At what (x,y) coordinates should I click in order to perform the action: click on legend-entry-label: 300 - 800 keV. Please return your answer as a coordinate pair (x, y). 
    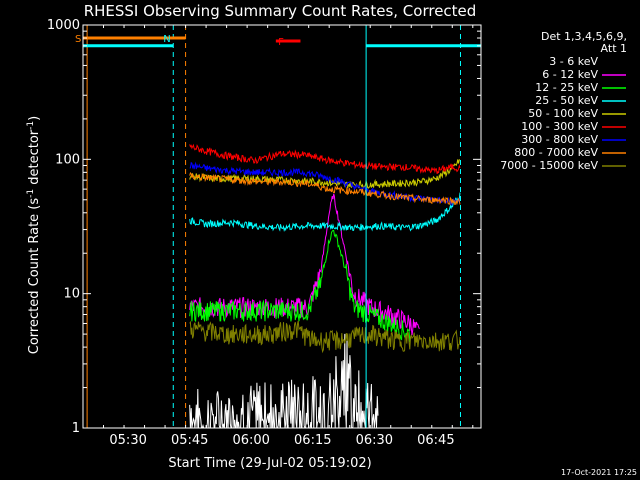
    Looking at the image, I should click on (559, 139).